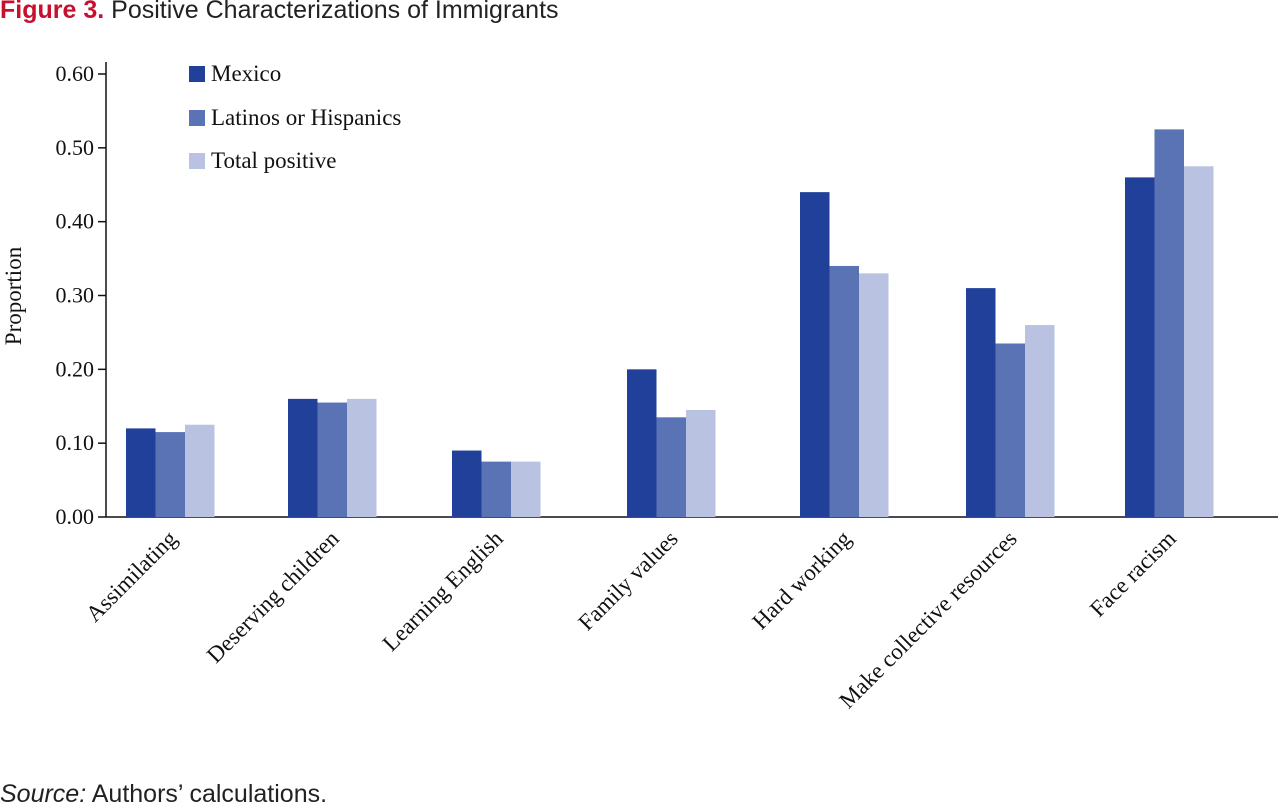 The height and width of the screenshot is (809, 1280). I want to click on category-label: Hard working, so click(801, 580).